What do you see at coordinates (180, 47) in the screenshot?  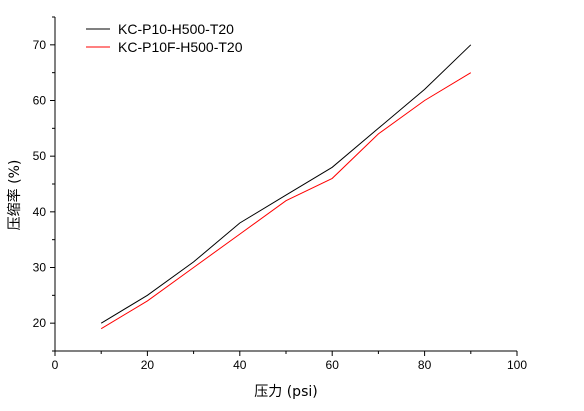 I see `legend-label-series-2: KC-P10F-H500-T20` at bounding box center [180, 47].